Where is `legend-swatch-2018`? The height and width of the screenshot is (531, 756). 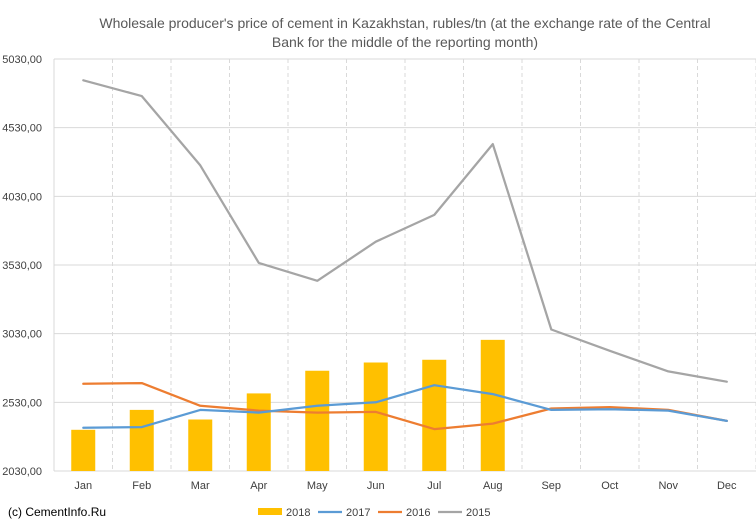 legend-swatch-2018 is located at coordinates (270, 511).